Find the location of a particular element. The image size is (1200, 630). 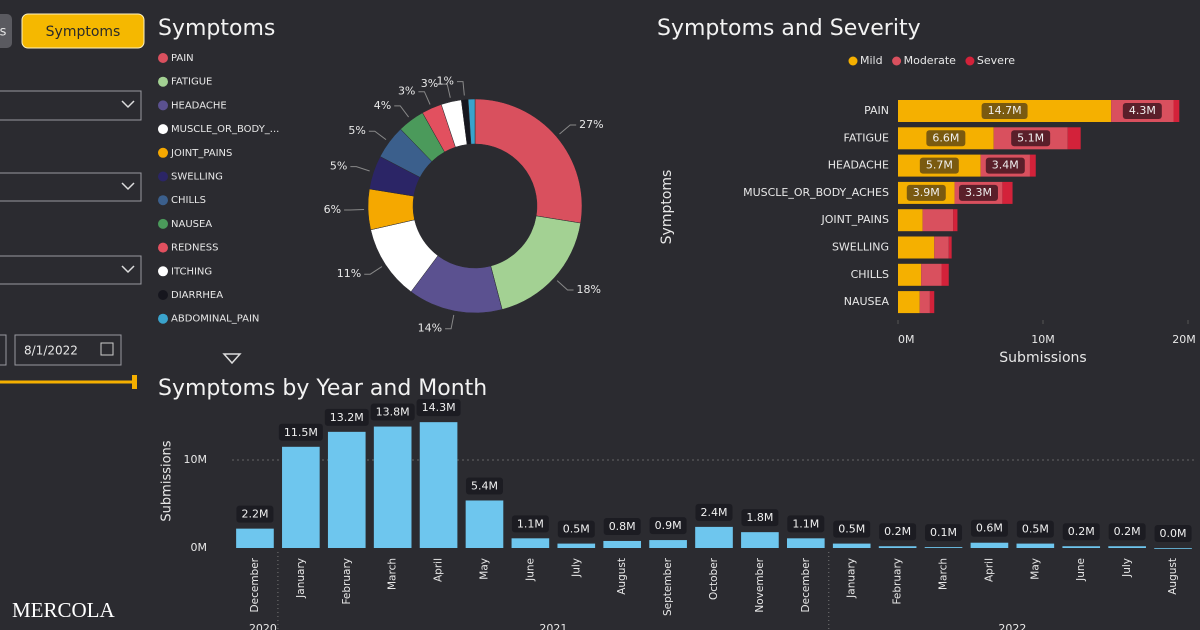

x-tick-label: April is located at coordinates (439, 570).